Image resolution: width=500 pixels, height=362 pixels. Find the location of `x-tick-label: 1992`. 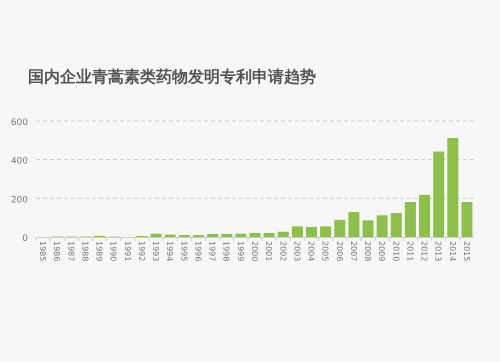

x-tick-label: 1992 is located at coordinates (141, 251).